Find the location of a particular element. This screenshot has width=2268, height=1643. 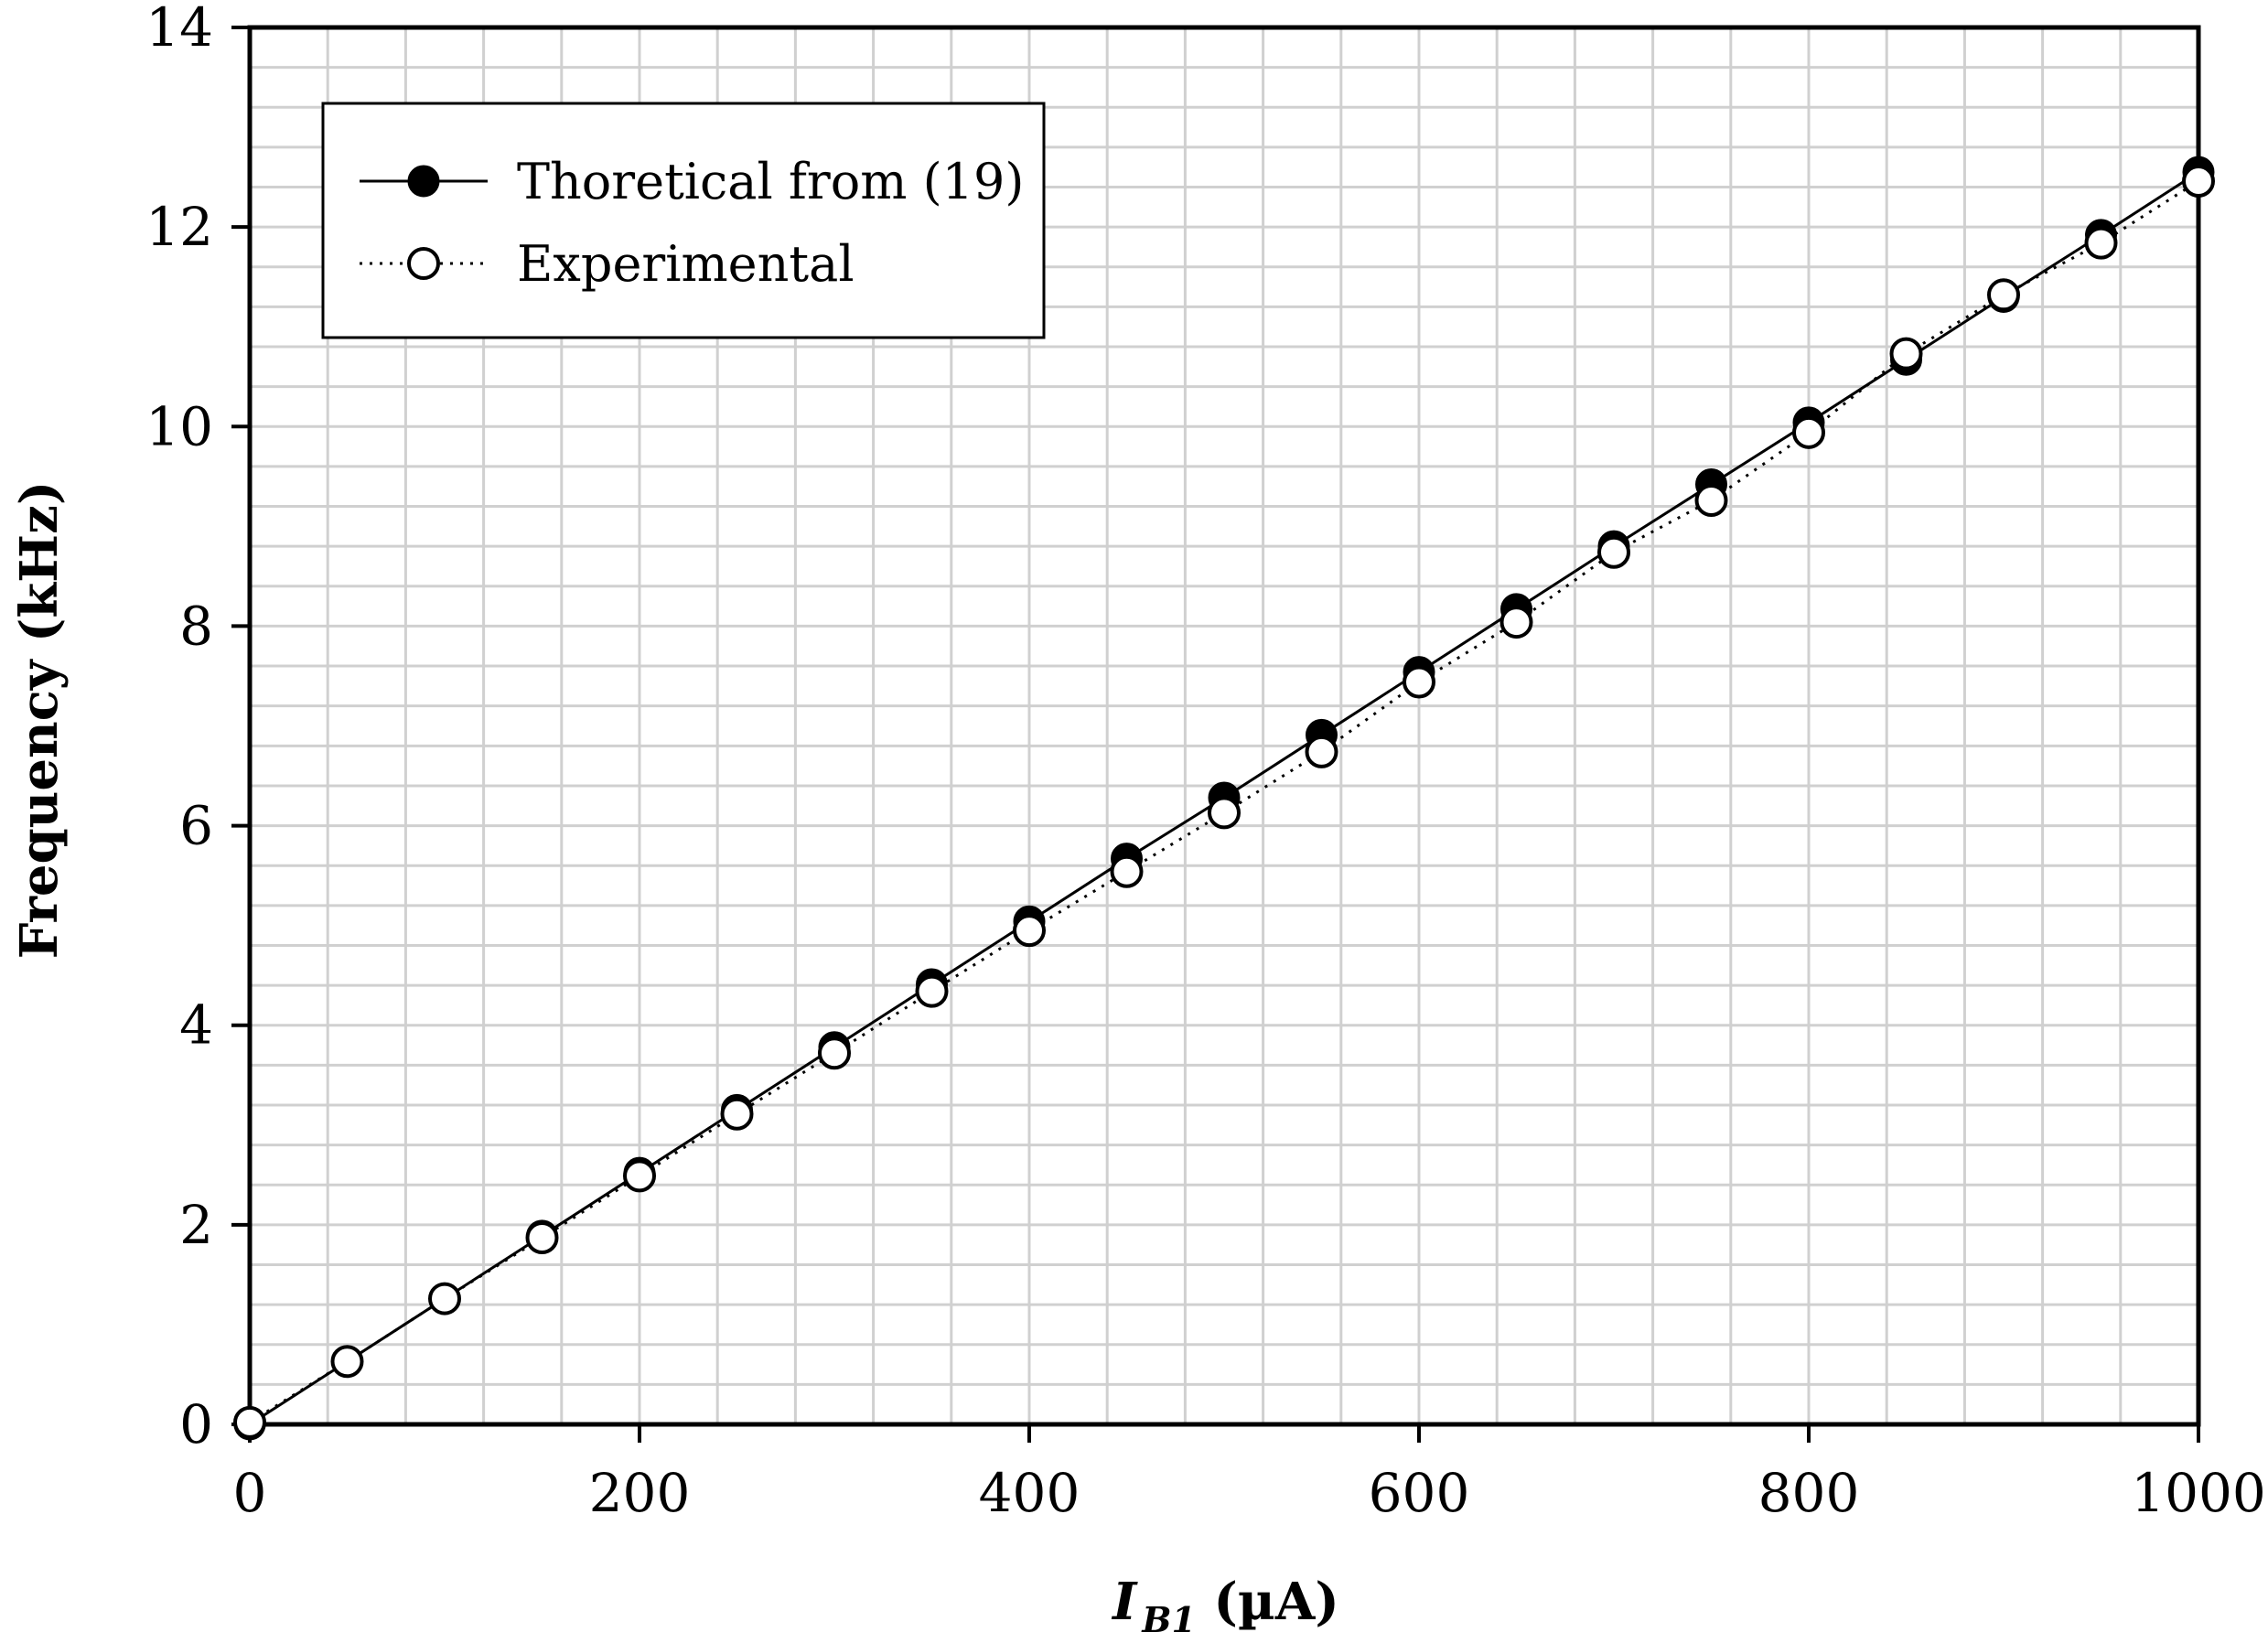

y-tick-label: 12 is located at coordinates (179, 227).